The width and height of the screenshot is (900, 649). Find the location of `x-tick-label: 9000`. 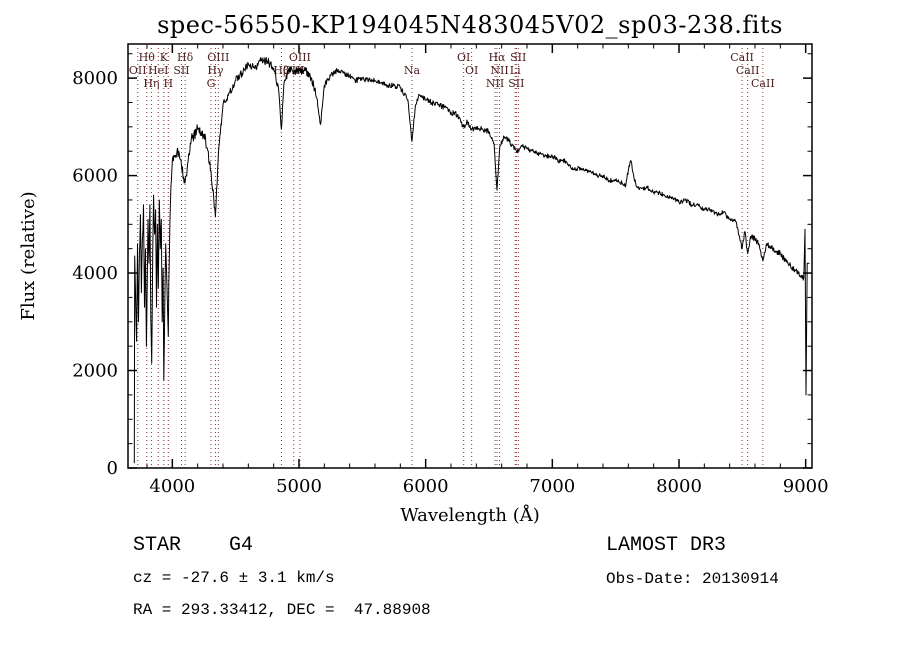

x-tick-label: 9000 is located at coordinates (806, 486).